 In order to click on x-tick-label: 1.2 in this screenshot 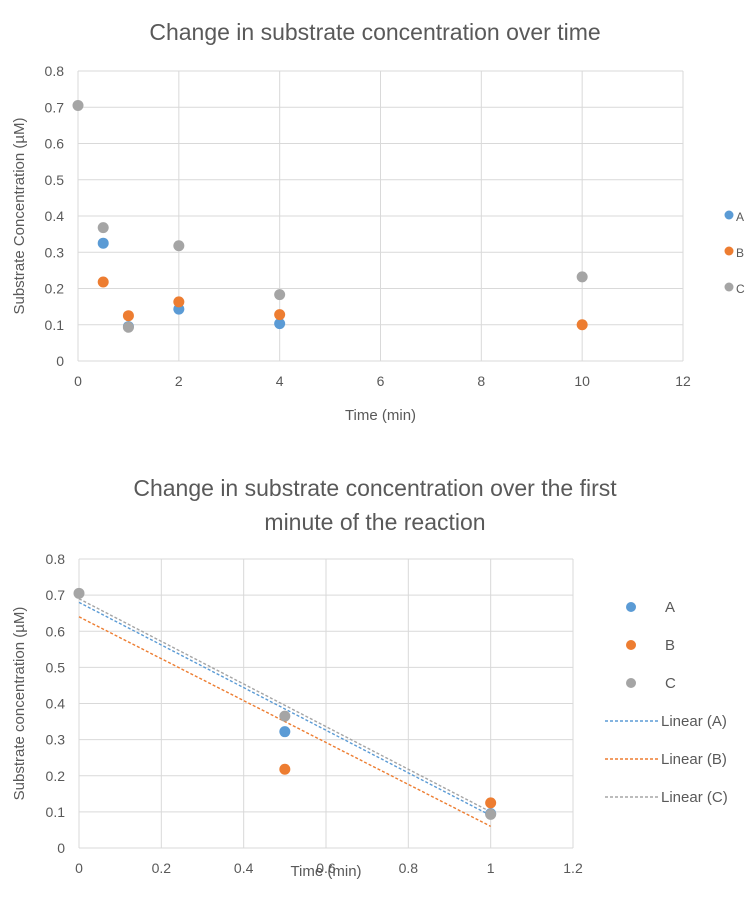, I will do `click(573, 868)`.